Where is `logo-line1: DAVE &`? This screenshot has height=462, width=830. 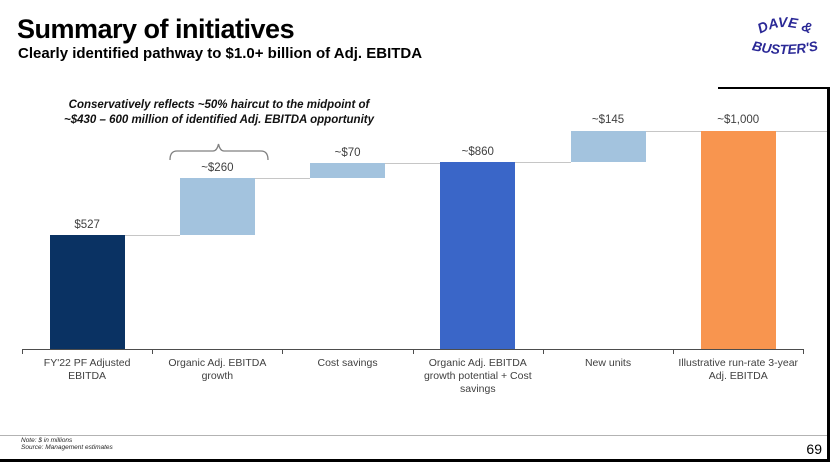
logo-line1: DAVE & is located at coordinates (785, 25).